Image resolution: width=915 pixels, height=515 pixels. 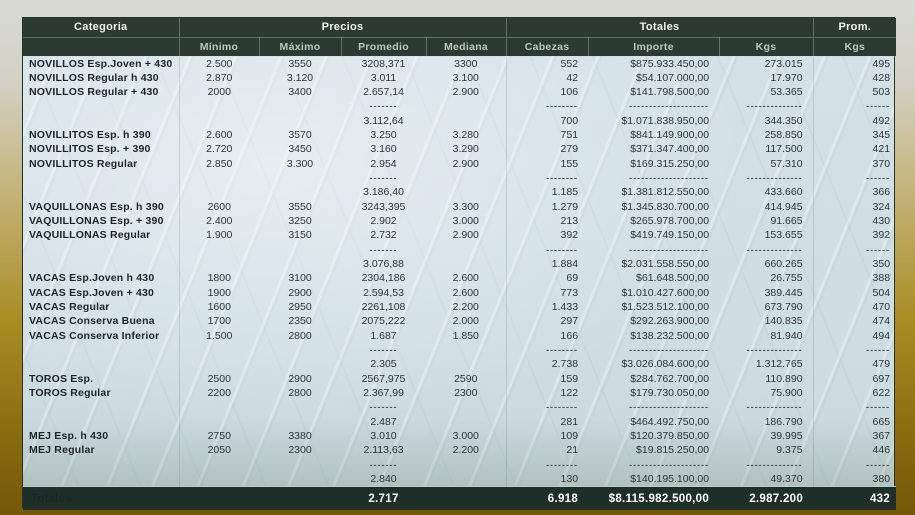 I want to click on cell-kgs: 57.310, so click(x=786, y=163).